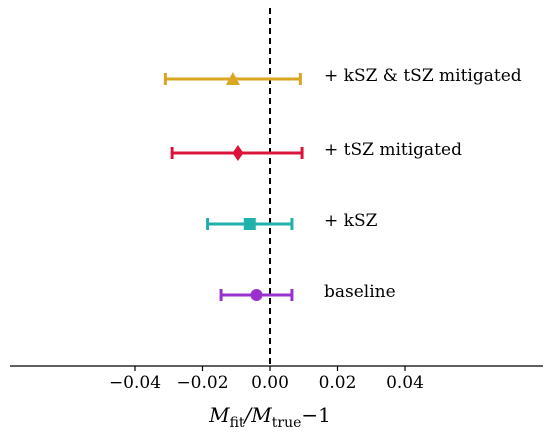 Image resolution: width=545 pixels, height=436 pixels. I want to click on estimate-row: baseline, so click(307, 292).